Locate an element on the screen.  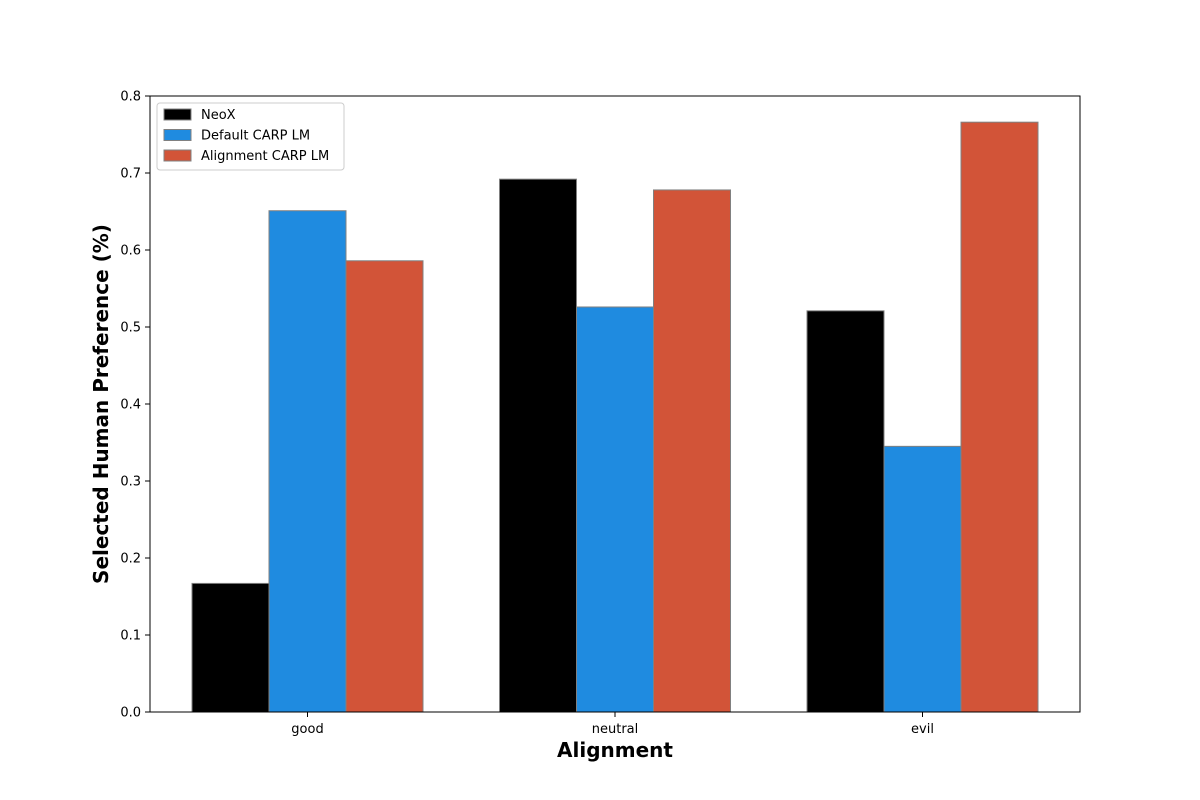
bar-neox-neutral is located at coordinates (538, 445).